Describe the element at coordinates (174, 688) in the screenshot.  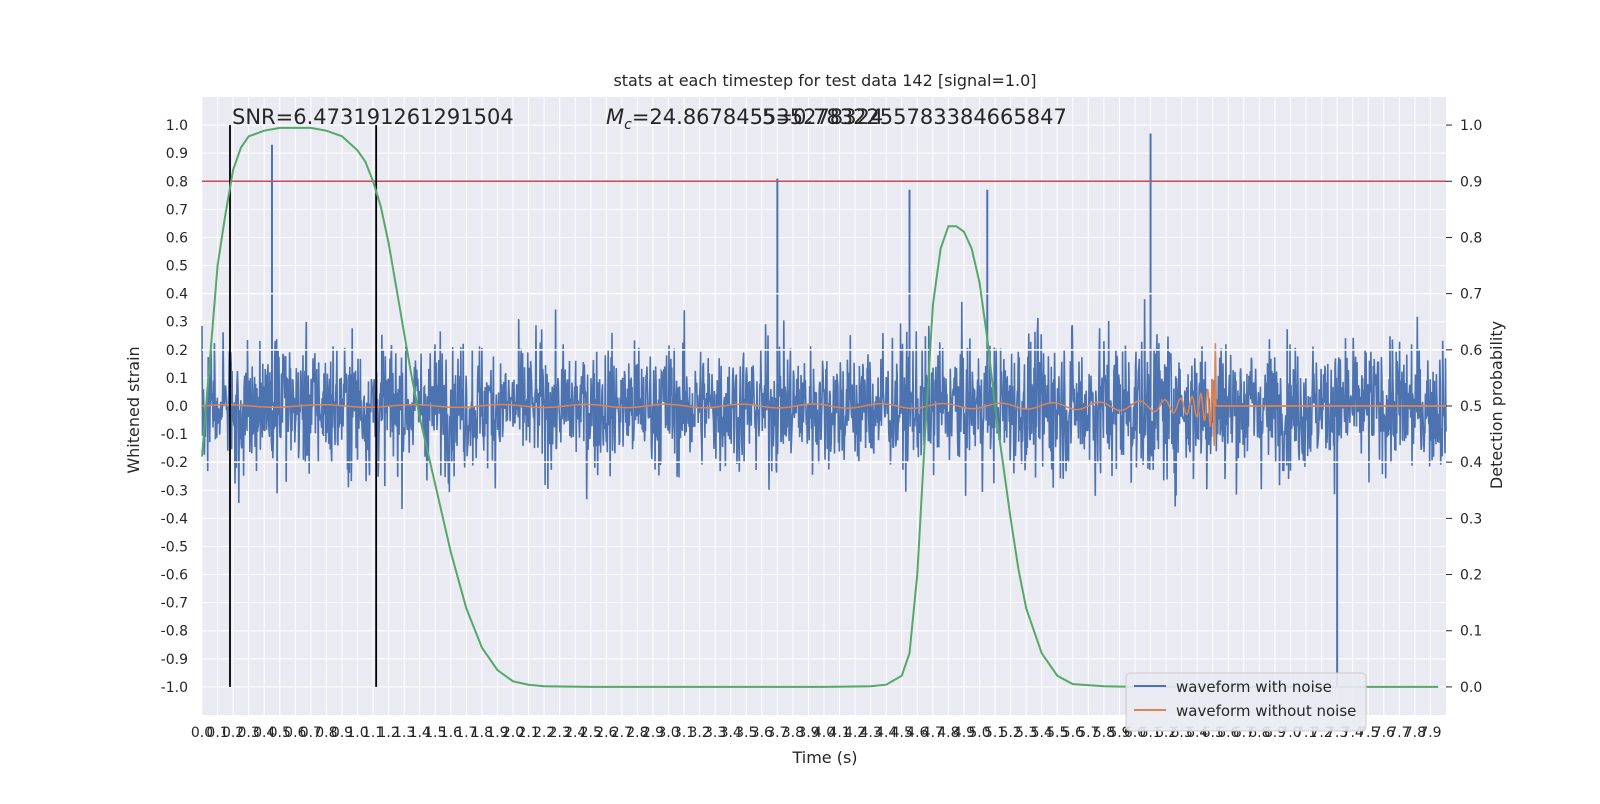
I see `y-tick-label-left: -1.0` at that location.